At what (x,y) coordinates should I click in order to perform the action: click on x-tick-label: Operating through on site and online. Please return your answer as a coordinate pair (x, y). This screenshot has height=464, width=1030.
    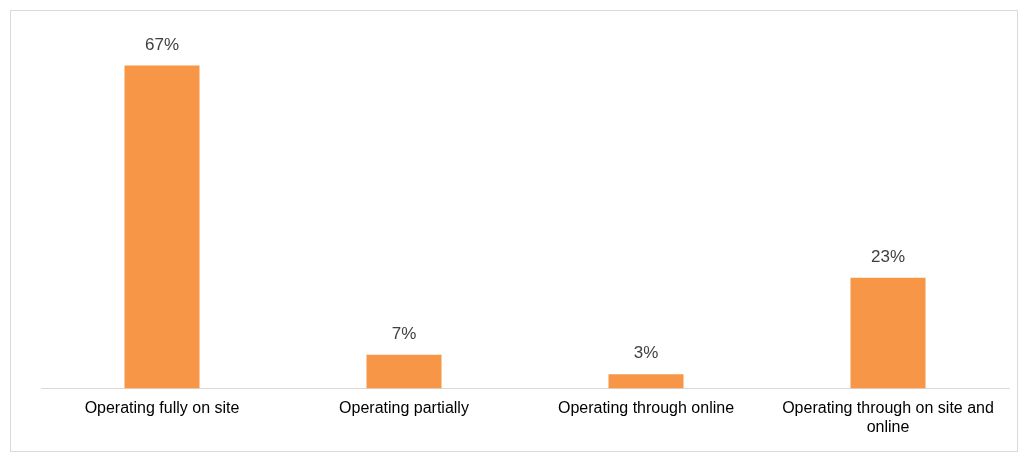
    Looking at the image, I should click on (888, 416).